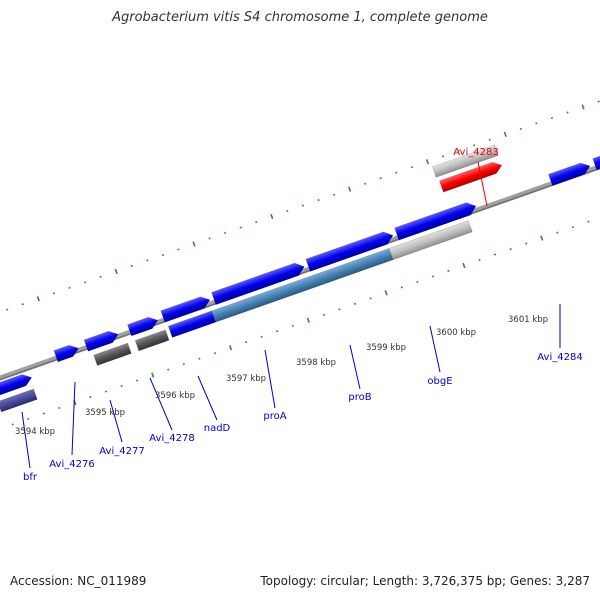 This screenshot has height=600, width=600. Describe the element at coordinates (435, 221) in the screenshot. I see `gene-obge-upper` at that location.